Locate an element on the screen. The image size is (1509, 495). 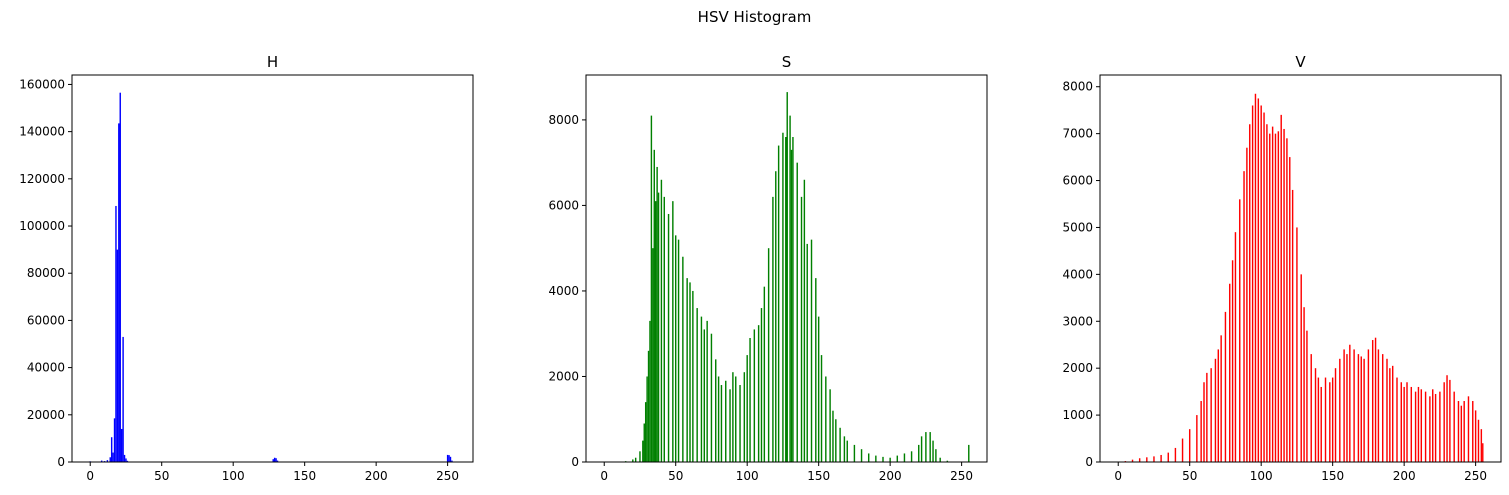
panel-title-s: S is located at coordinates (787, 62).